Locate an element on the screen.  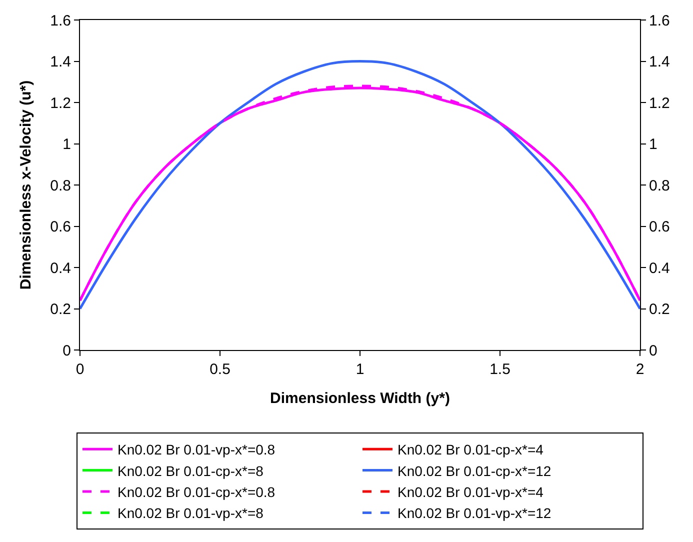
y-tick-label: 0.8 is located at coordinates (60, 185).